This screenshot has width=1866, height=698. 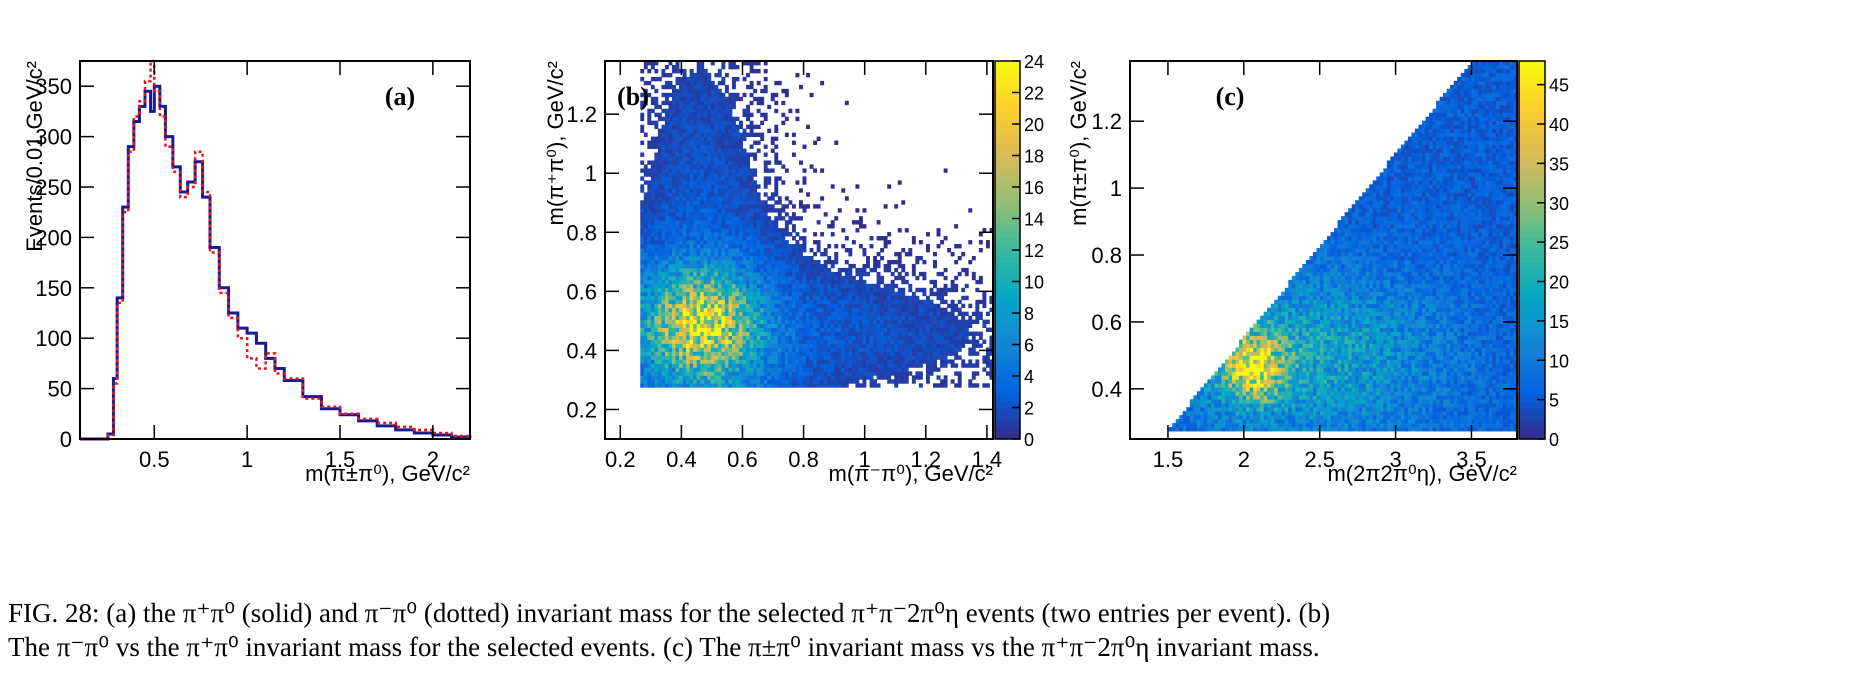 What do you see at coordinates (633, 96) in the screenshot?
I see `panel-label: (b)` at bounding box center [633, 96].